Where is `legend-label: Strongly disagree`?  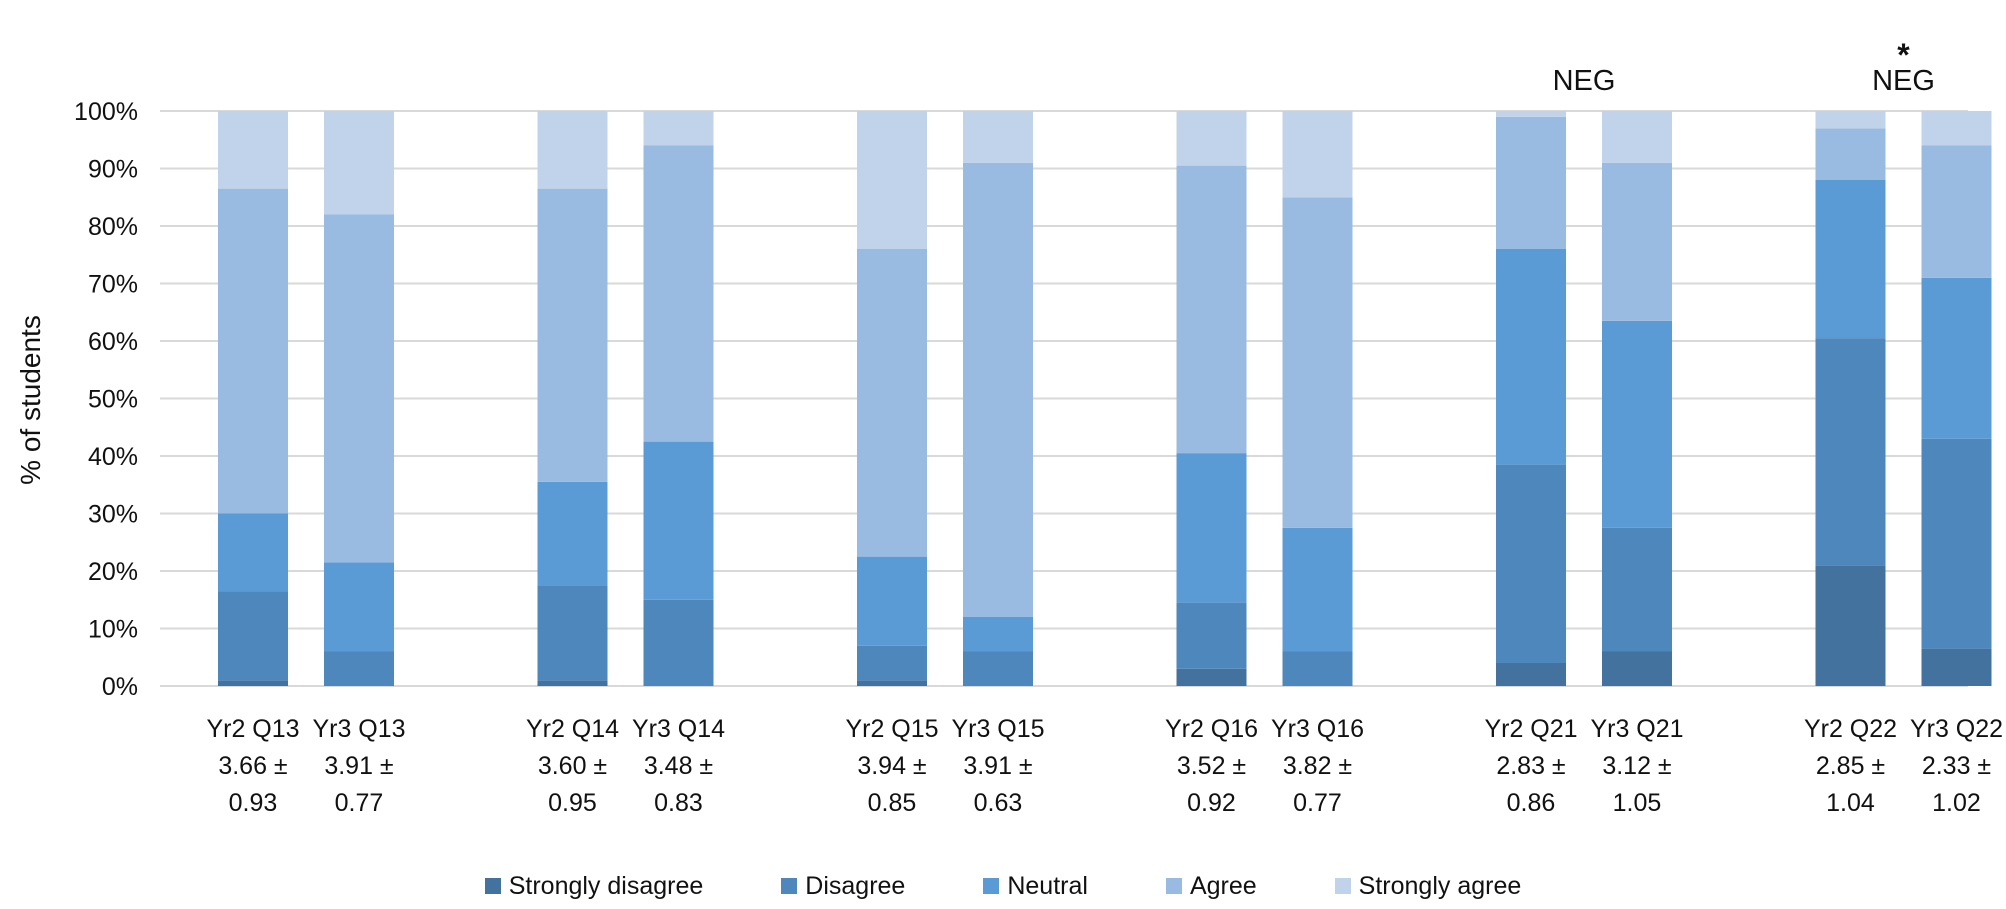 legend-label: Strongly disagree is located at coordinates (606, 886).